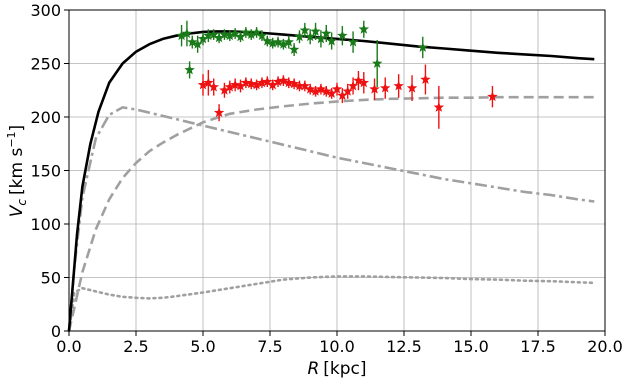 This screenshot has height=381, width=625. I want to click on y-axis-label-sup: −1, so click(11, 139).